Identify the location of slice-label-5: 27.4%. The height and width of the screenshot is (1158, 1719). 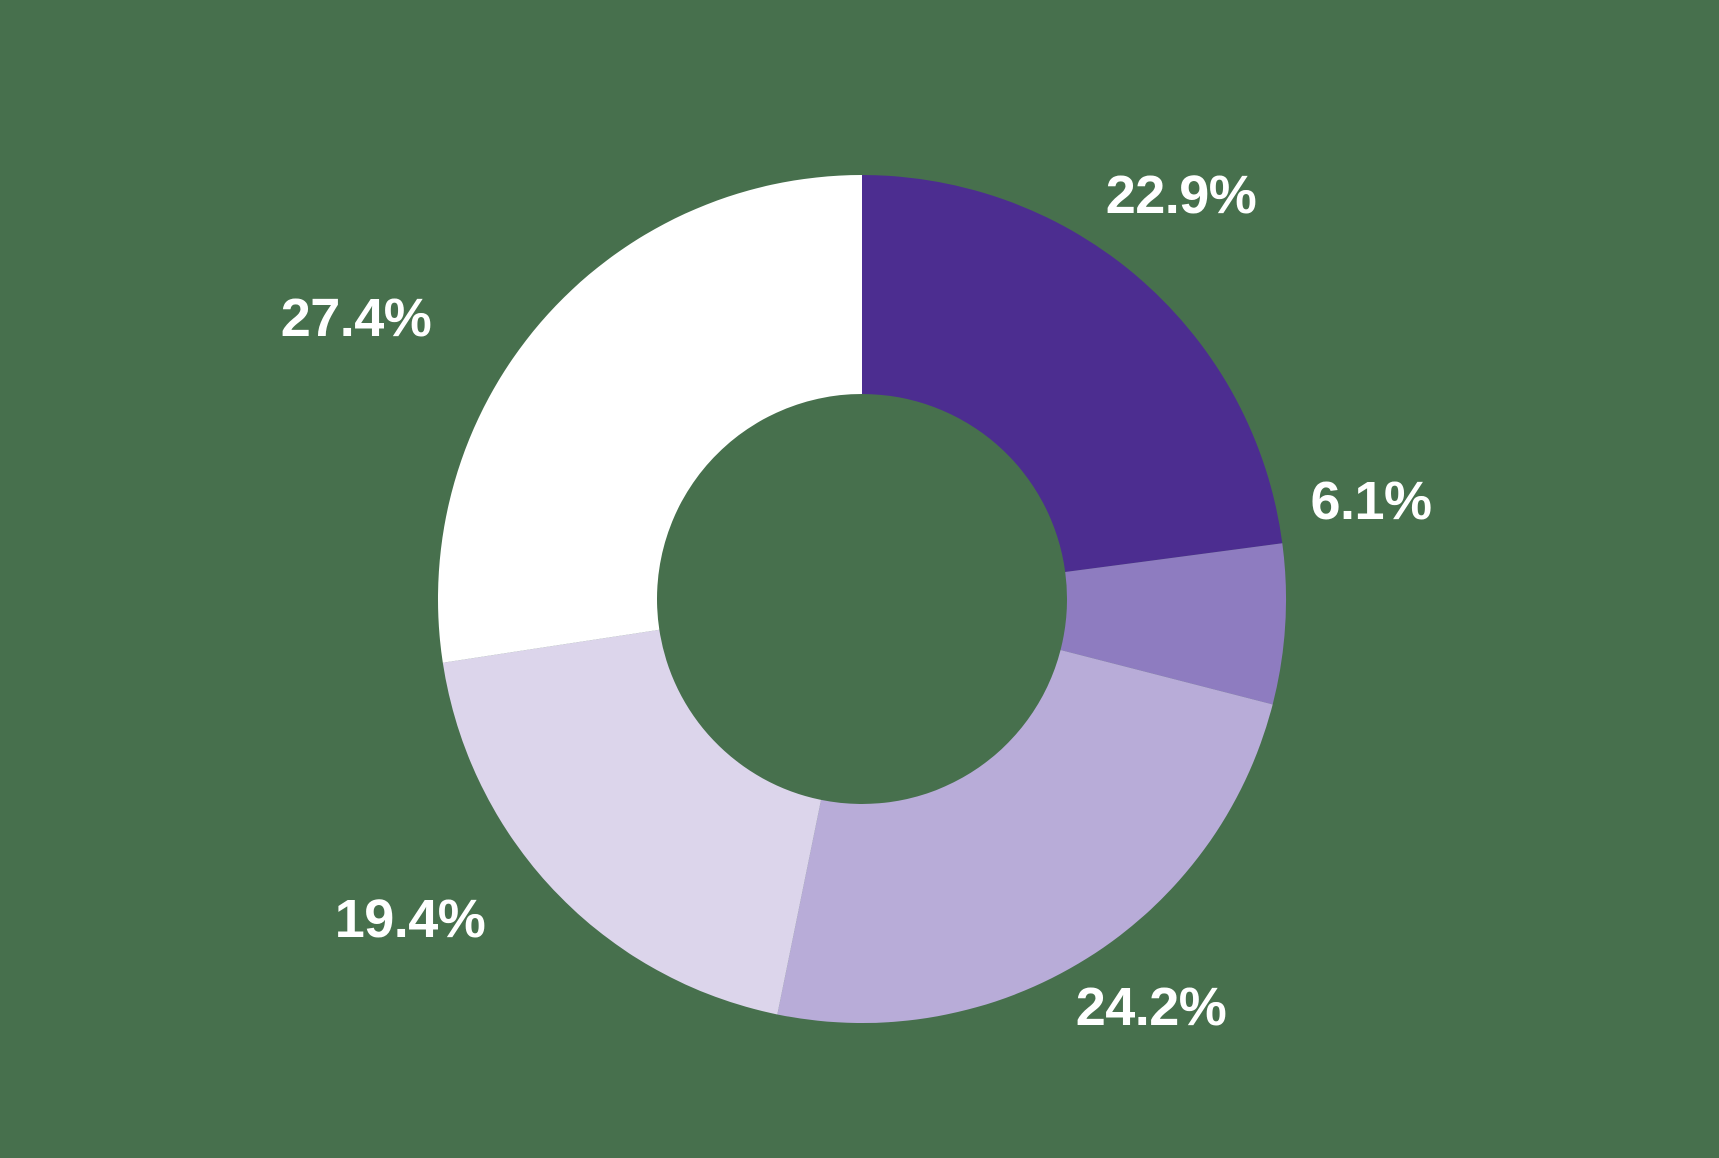
(356, 318).